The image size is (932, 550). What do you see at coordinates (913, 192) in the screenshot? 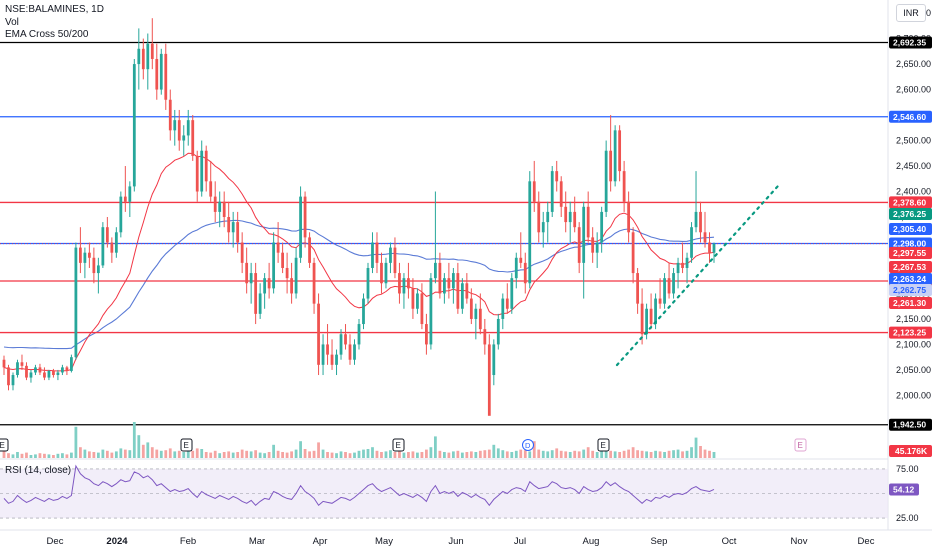
I see `y-tick-label: 2,400.00` at bounding box center [913, 192].